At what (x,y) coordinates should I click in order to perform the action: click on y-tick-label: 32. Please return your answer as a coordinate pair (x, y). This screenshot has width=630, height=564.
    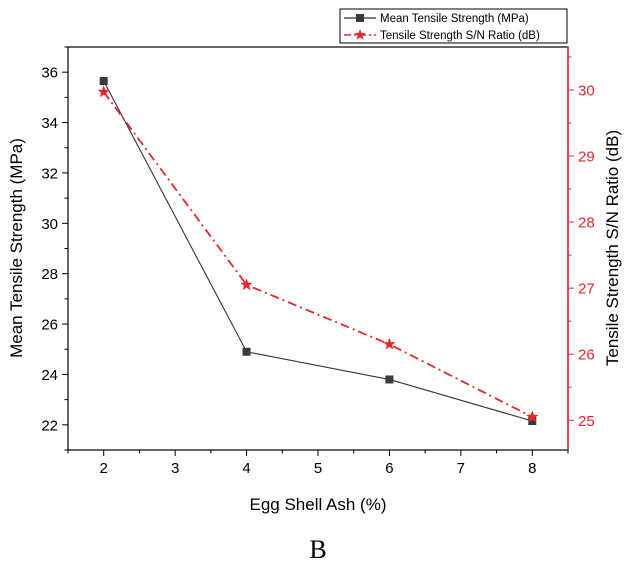
    Looking at the image, I should click on (49, 173).